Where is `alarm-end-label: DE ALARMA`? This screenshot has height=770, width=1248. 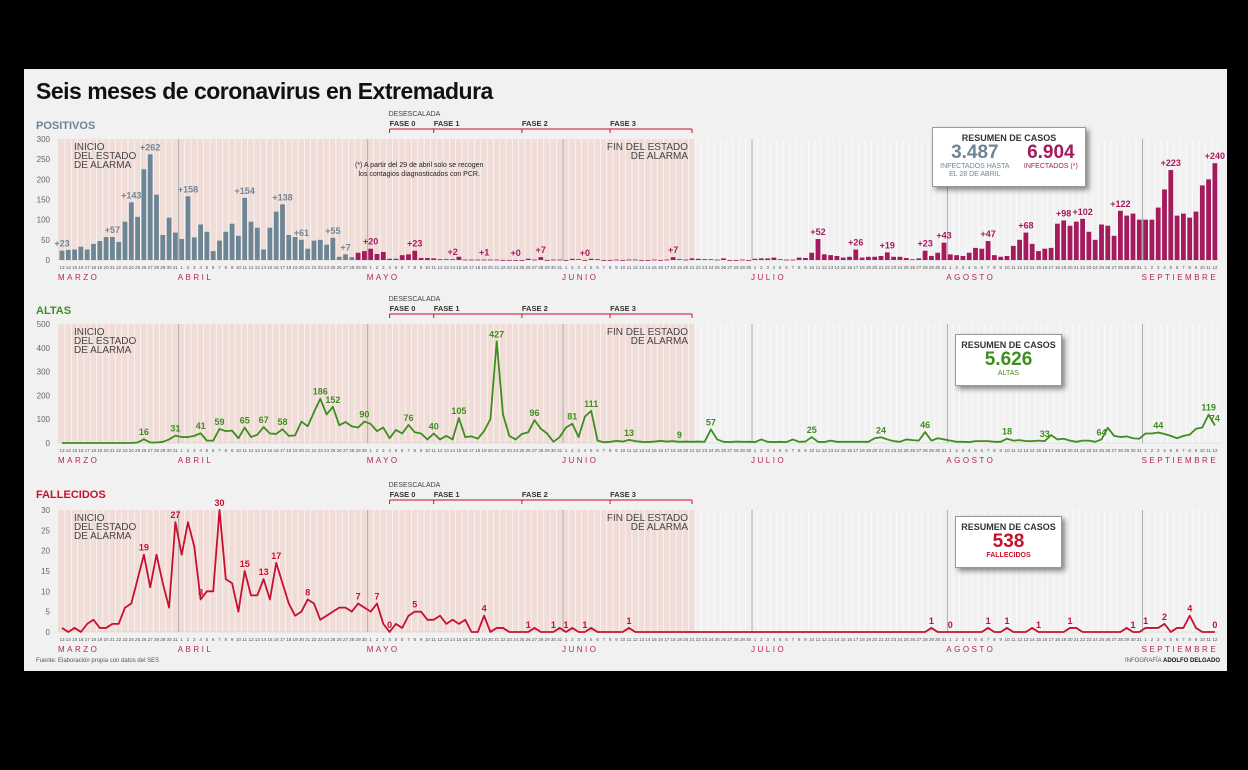 alarm-end-label: DE ALARMA is located at coordinates (660, 527).